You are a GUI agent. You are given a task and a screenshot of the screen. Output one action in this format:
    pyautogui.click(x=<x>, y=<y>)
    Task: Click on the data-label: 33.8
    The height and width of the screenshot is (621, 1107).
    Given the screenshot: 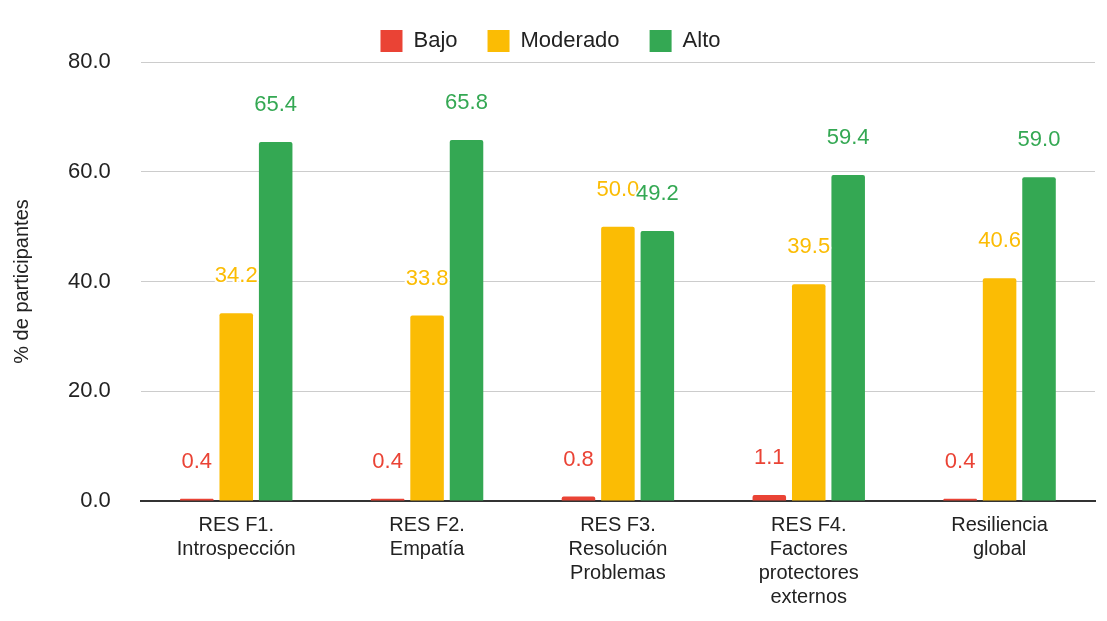 What is the action you would take?
    pyautogui.click(x=427, y=277)
    